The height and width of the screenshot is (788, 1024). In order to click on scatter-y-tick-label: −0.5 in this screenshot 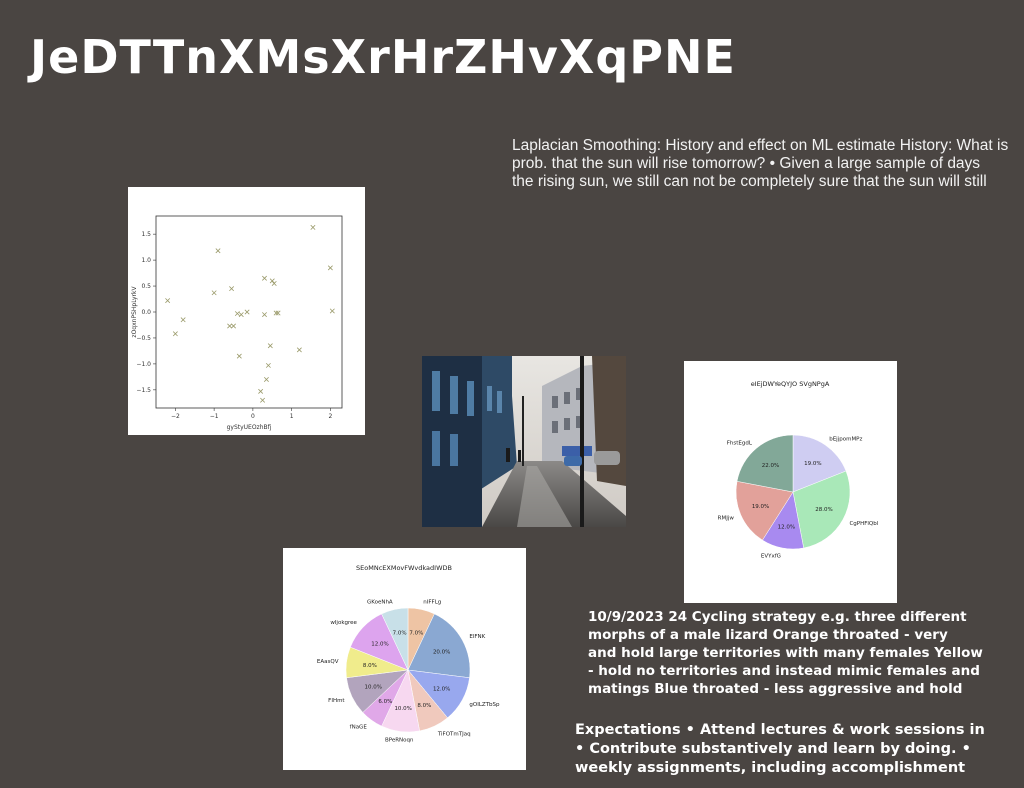, I will do `click(143, 338)`.